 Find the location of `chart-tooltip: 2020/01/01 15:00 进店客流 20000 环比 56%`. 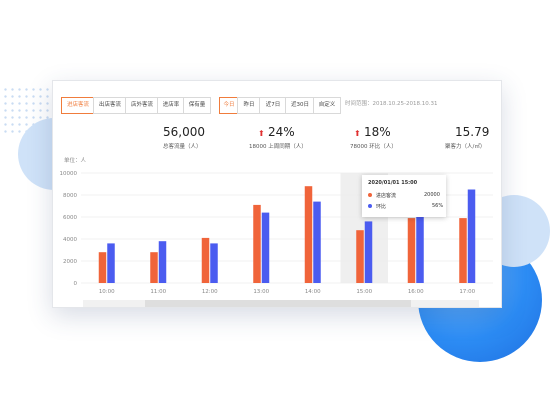

chart-tooltip: 2020/01/01 15:00 进店客流 20000 环比 56% is located at coordinates (404, 196).